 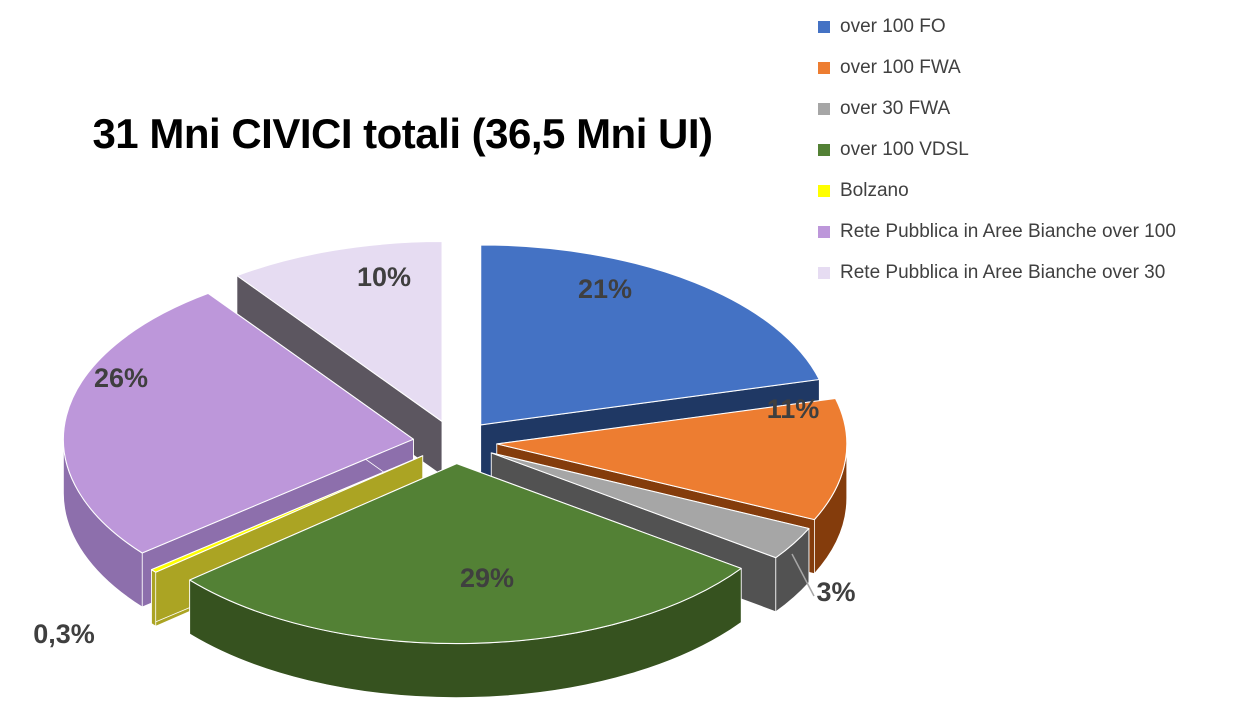 What do you see at coordinates (650, 505) in the screenshot?
I see `pie-slice-over-30-fwa` at bounding box center [650, 505].